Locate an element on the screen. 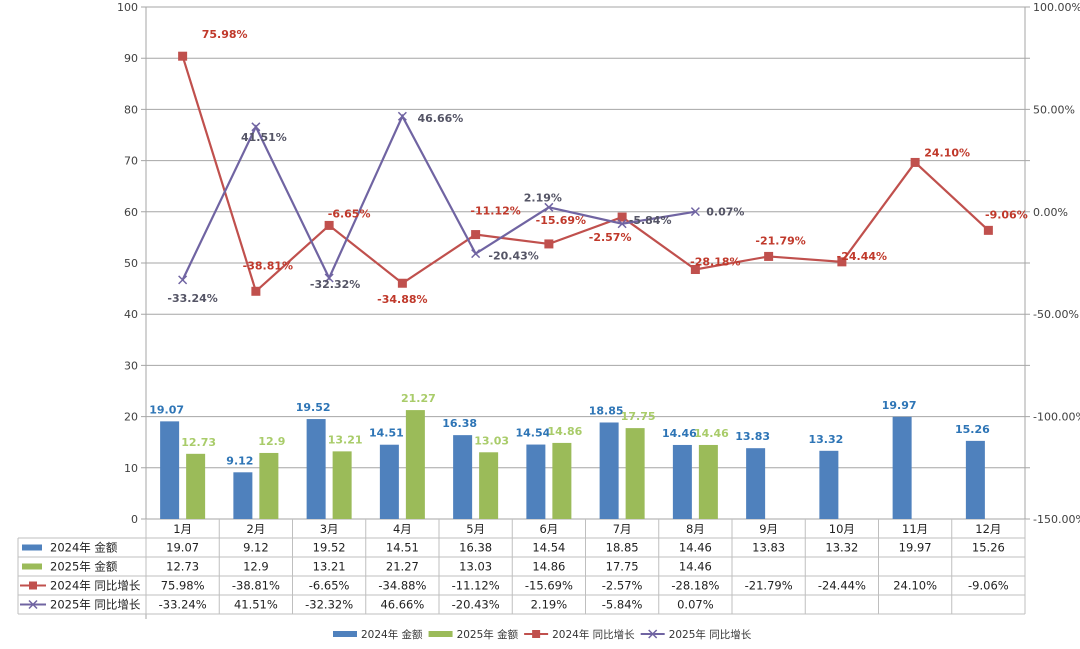 This screenshot has height=649, width=1080. line-value-label: -11.12% is located at coordinates (495, 211).